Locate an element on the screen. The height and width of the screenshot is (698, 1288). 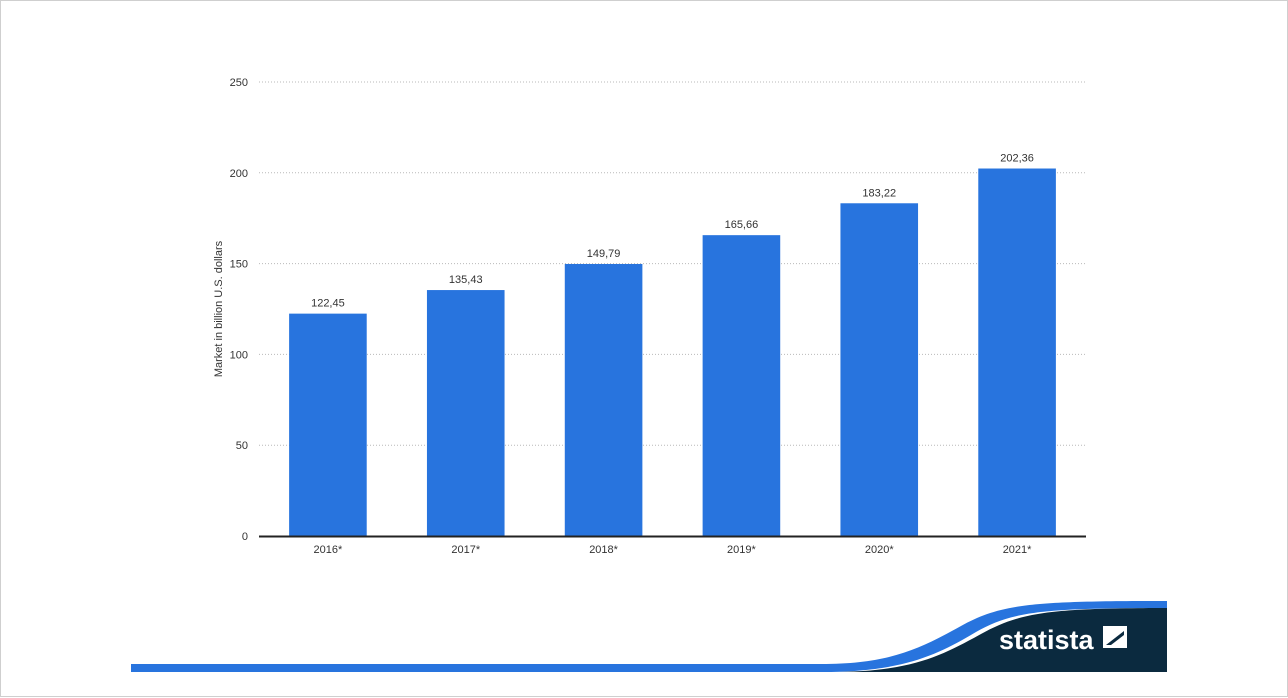
data-label: 135,43 is located at coordinates (466, 280).